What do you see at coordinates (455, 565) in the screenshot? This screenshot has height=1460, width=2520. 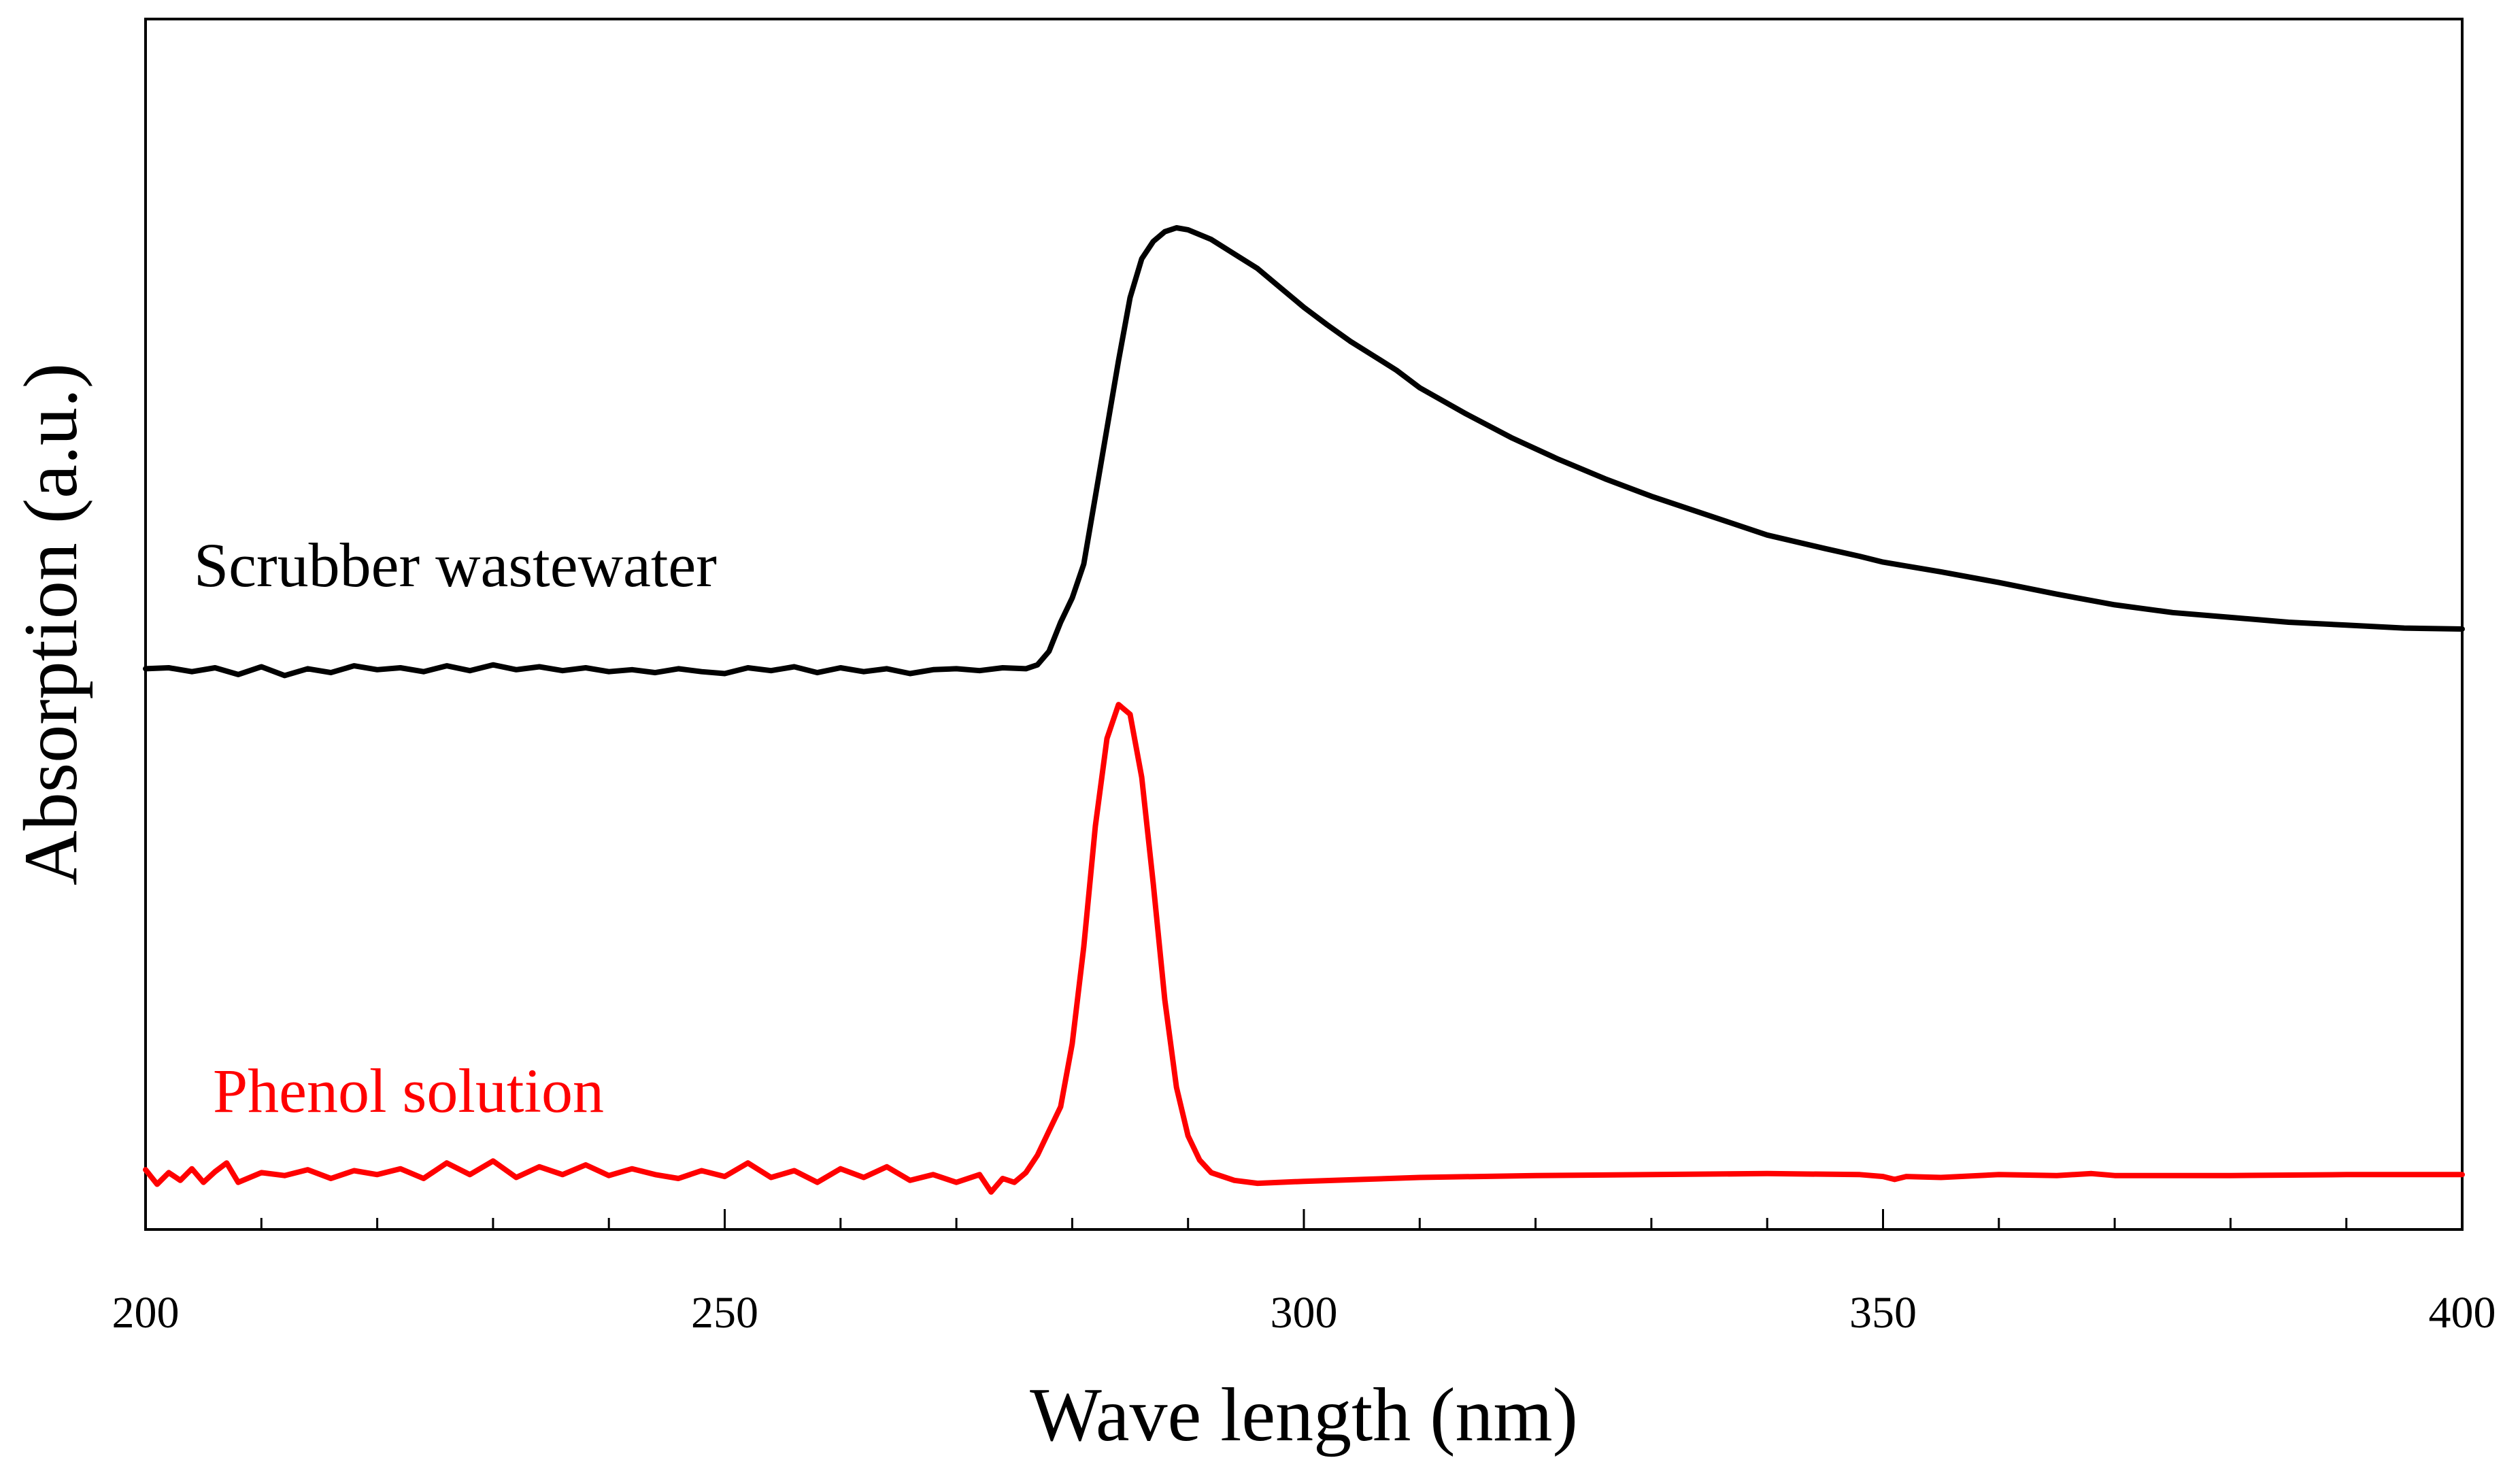 I see `series-label-scrubber-wastewater: Scrubber wastewater` at bounding box center [455, 565].